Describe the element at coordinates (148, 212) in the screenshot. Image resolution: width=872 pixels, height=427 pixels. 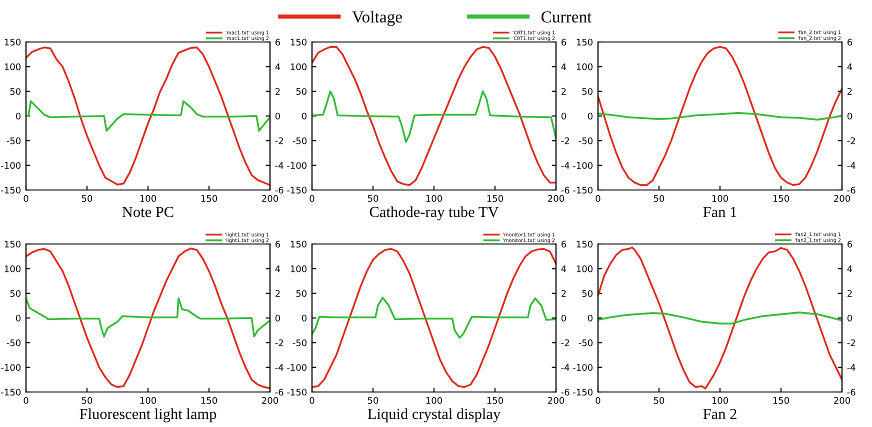
I see `x-axis-title: Note PC` at that location.